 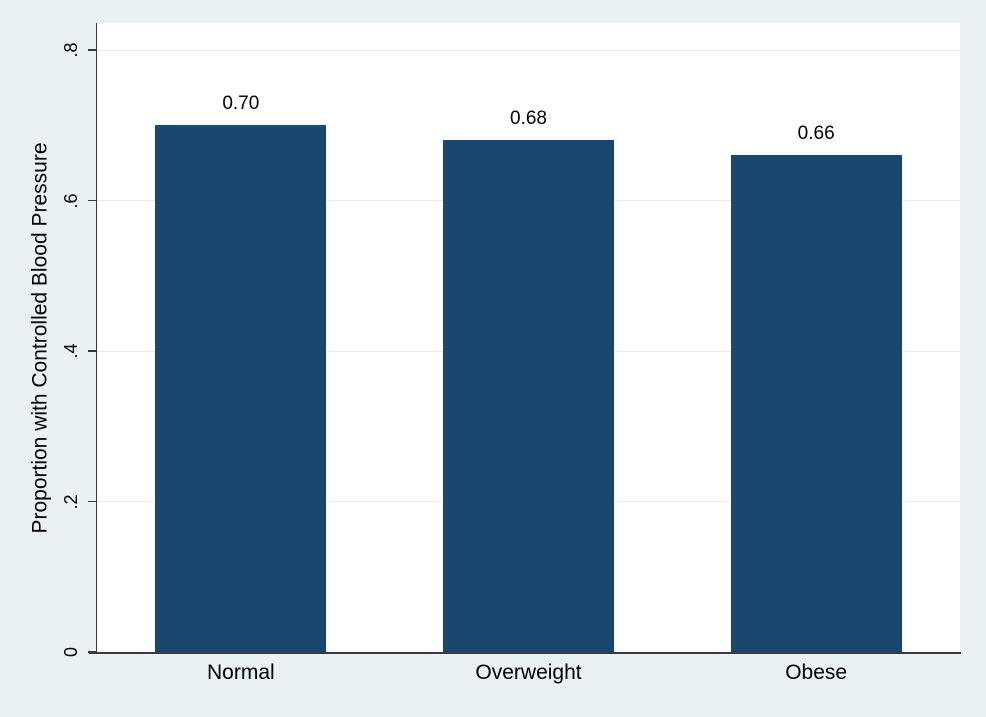 I want to click on x-category-label: Normal, so click(x=240, y=672).